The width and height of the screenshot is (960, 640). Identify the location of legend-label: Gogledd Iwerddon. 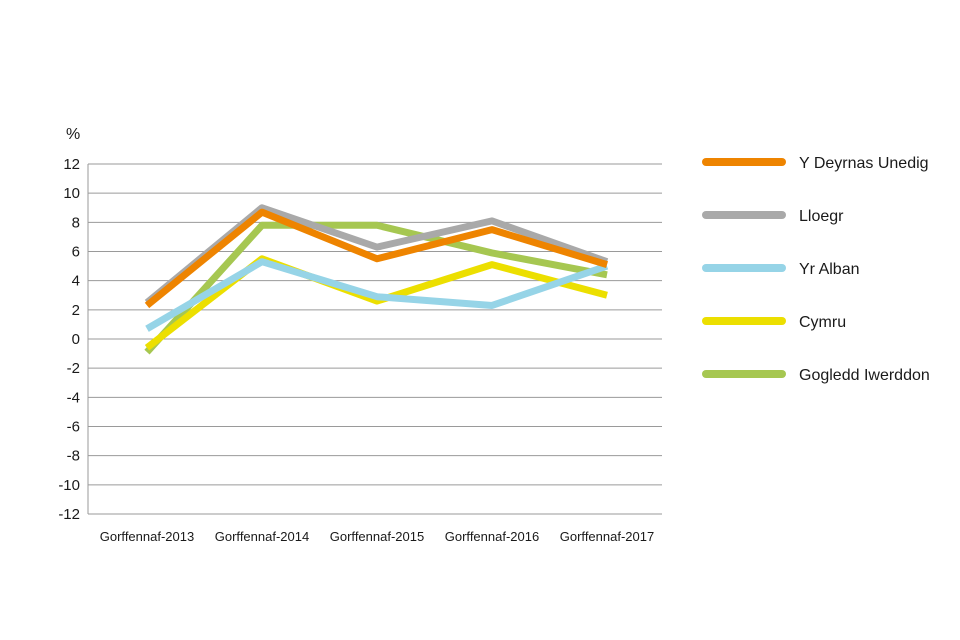
(864, 375).